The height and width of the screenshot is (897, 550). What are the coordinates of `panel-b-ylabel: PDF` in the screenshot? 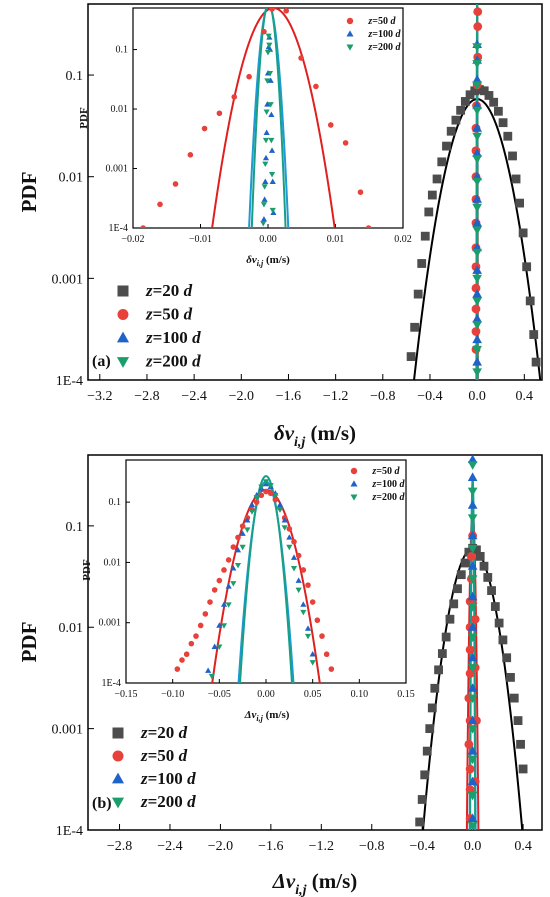 It's located at (29, 642).